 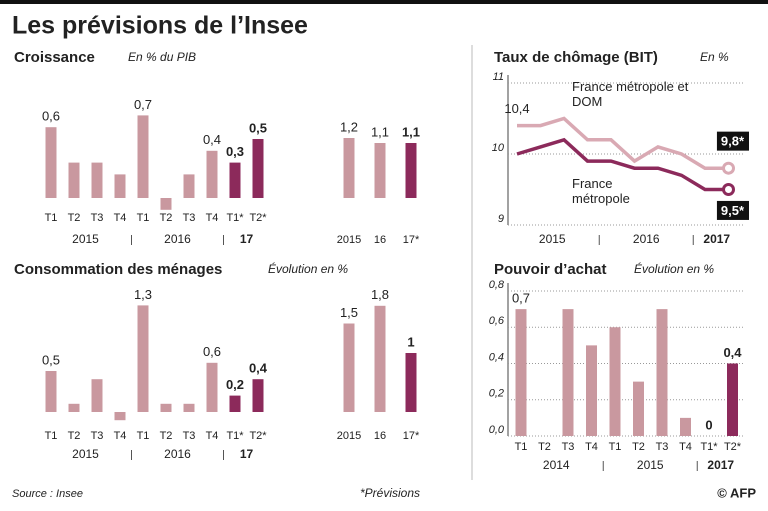 I want to click on y-tick-label: 0,8, so click(x=497, y=285).